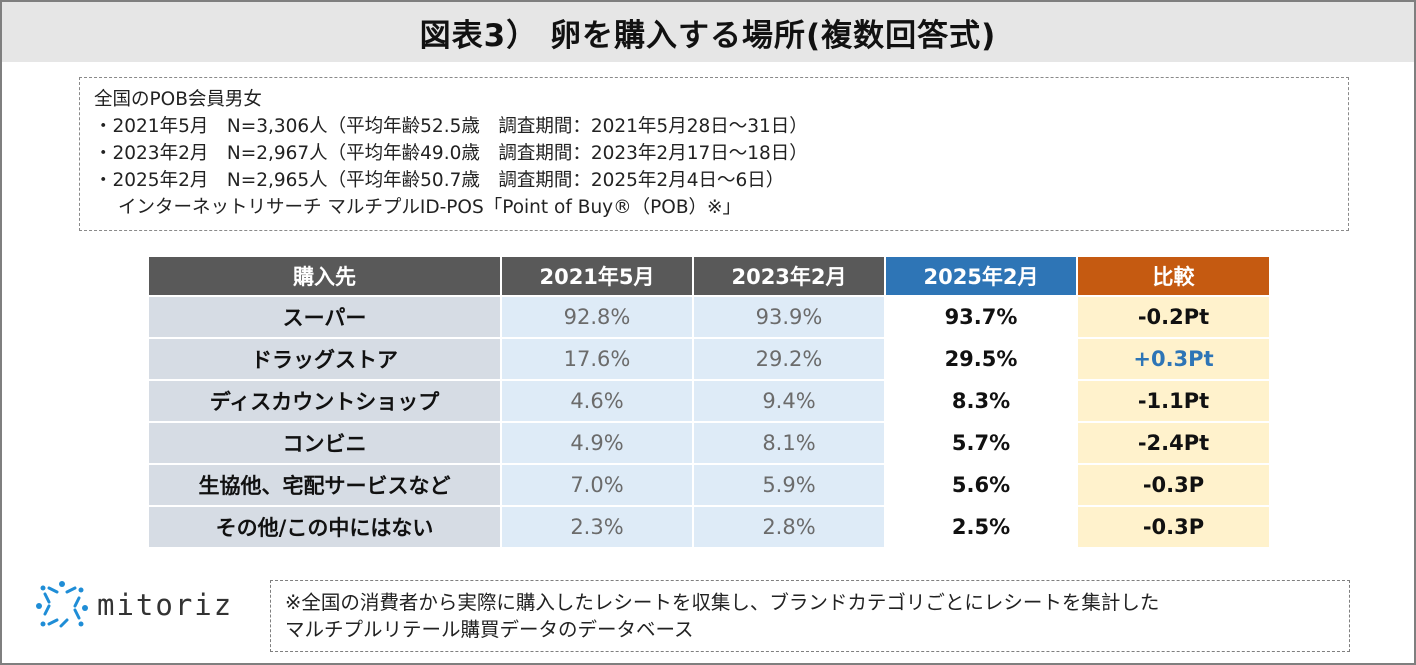 The width and height of the screenshot is (1416, 665). I want to click on value-2023: 9.4%, so click(790, 402).